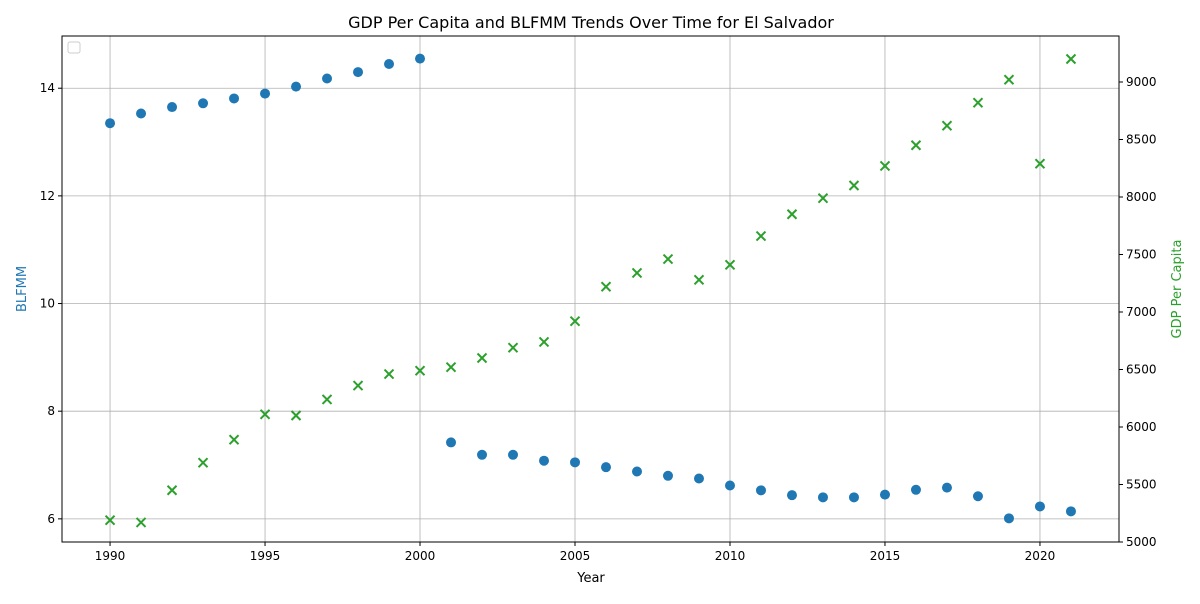 The height and width of the screenshot is (604, 1200). Describe the element at coordinates (47, 304) in the screenshot. I see `left-tick-label: 10` at that location.